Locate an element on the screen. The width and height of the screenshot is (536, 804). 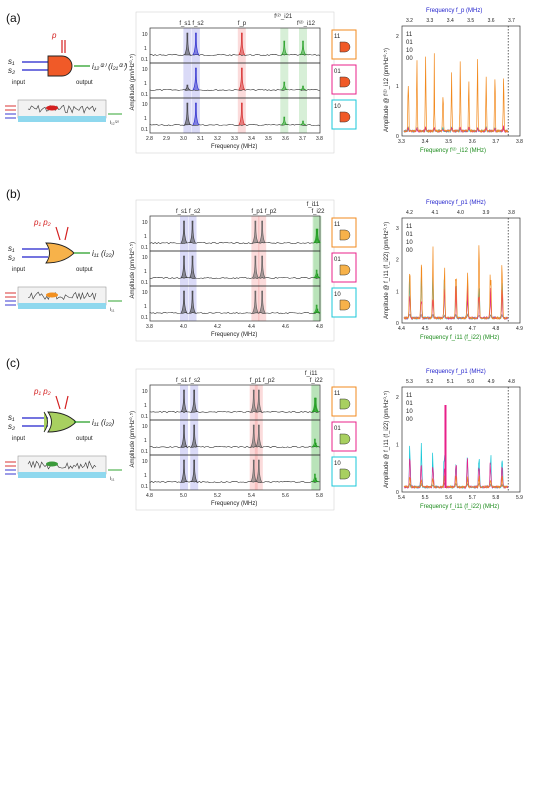
gate-state-code: 11 is located at coordinates (337, 394).